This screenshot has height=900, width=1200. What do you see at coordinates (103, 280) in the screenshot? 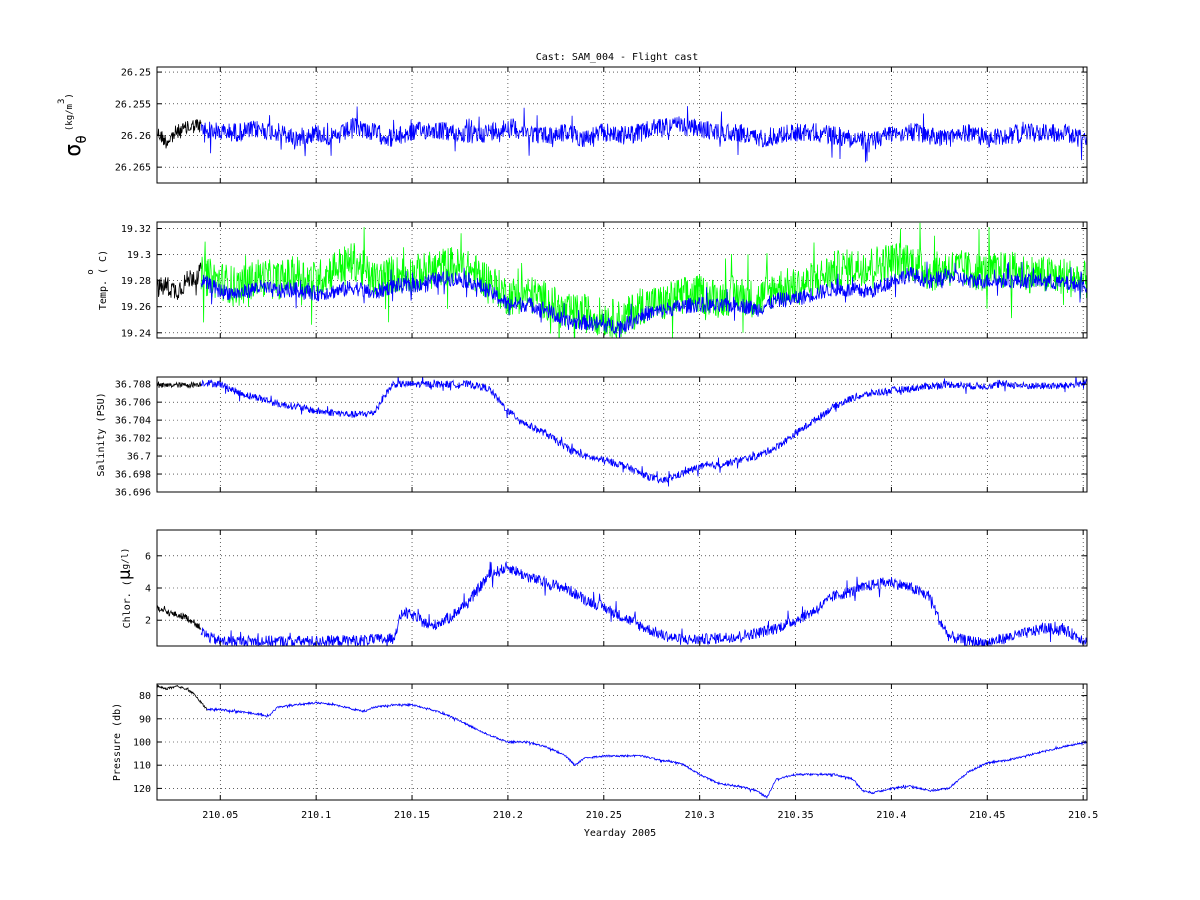
I see `y-axis-label: Temp. ( C)` at bounding box center [103, 280].